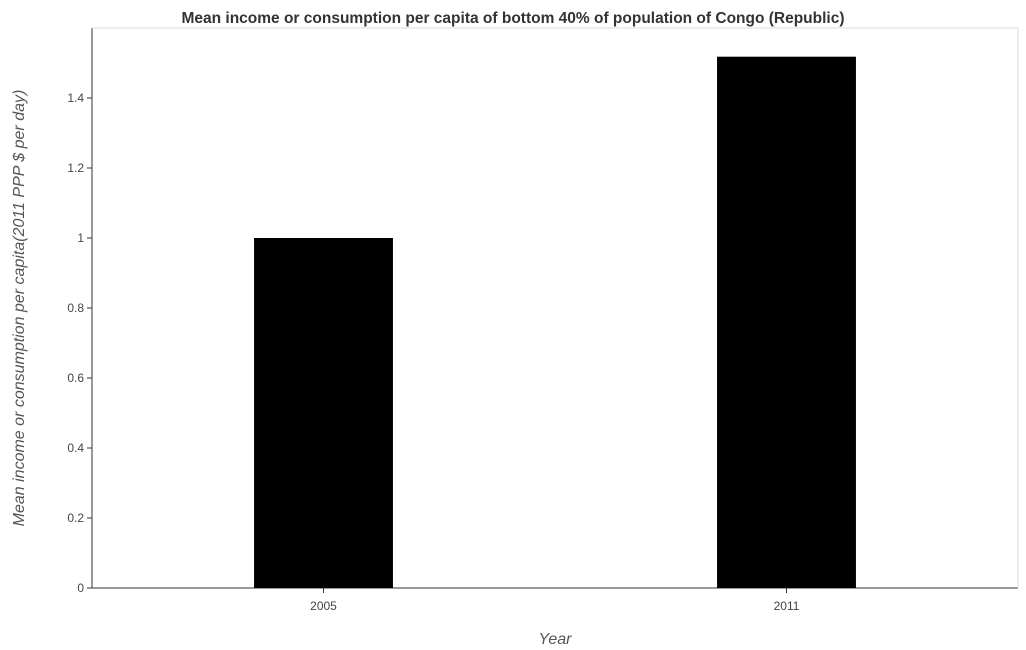 The width and height of the screenshot is (1026, 650). I want to click on y-tick-label: 0.8, so click(75, 308).